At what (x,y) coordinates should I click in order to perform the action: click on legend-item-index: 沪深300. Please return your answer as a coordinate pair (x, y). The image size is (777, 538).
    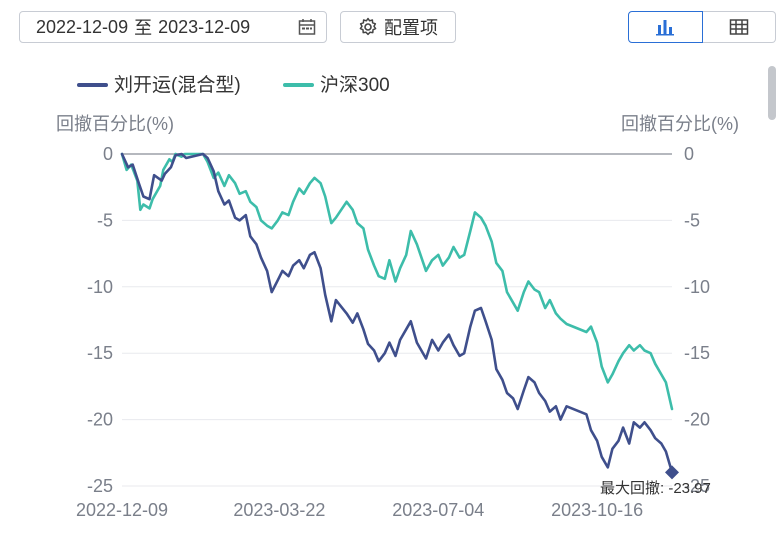
    Looking at the image, I should click on (336, 85).